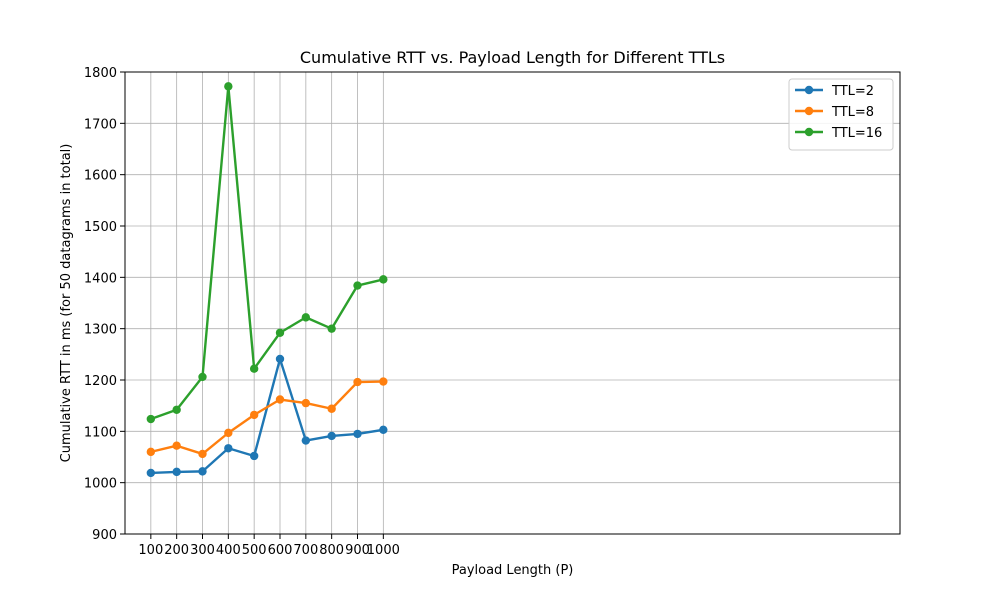 This screenshot has height=604, width=1000. What do you see at coordinates (357, 550) in the screenshot?
I see `x-tick-label: 900` at bounding box center [357, 550].